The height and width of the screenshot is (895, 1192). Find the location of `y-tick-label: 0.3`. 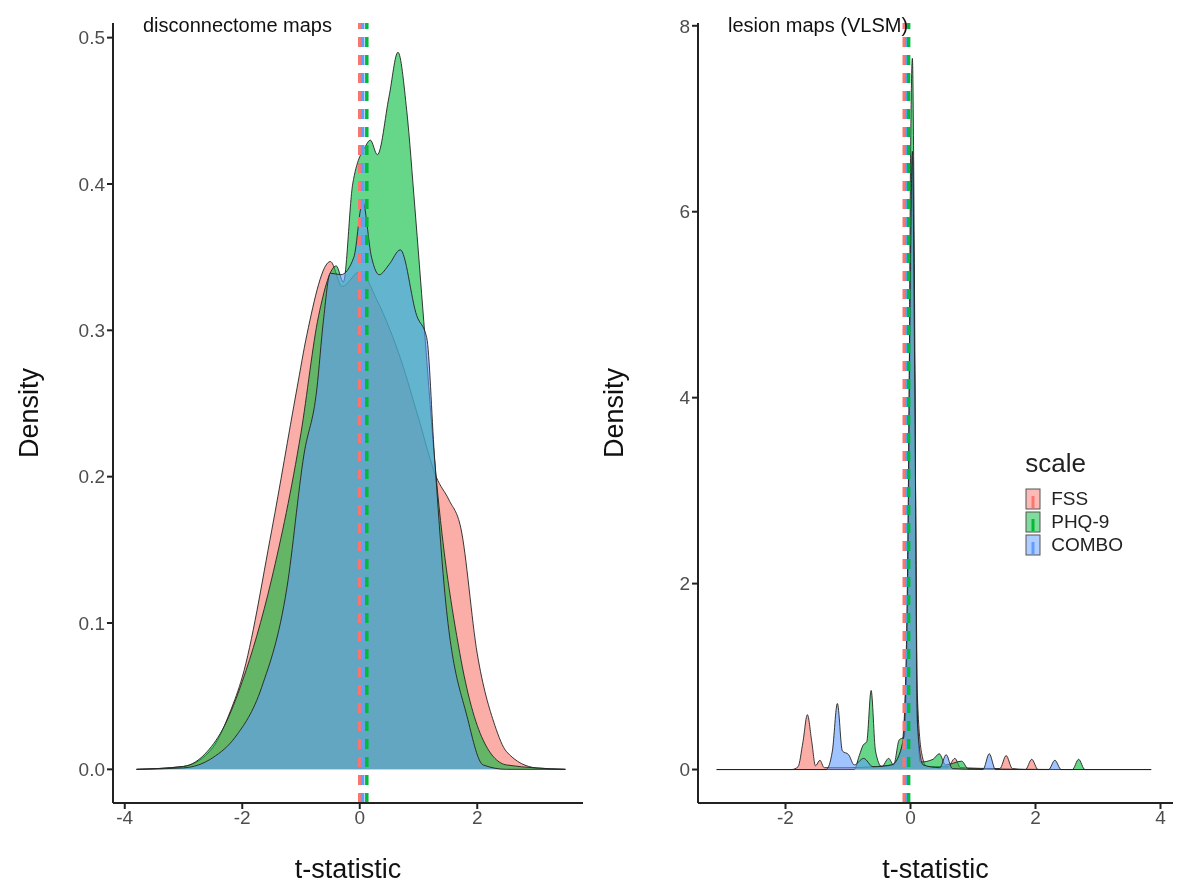

y-tick-label: 0.3 is located at coordinates (91, 331).